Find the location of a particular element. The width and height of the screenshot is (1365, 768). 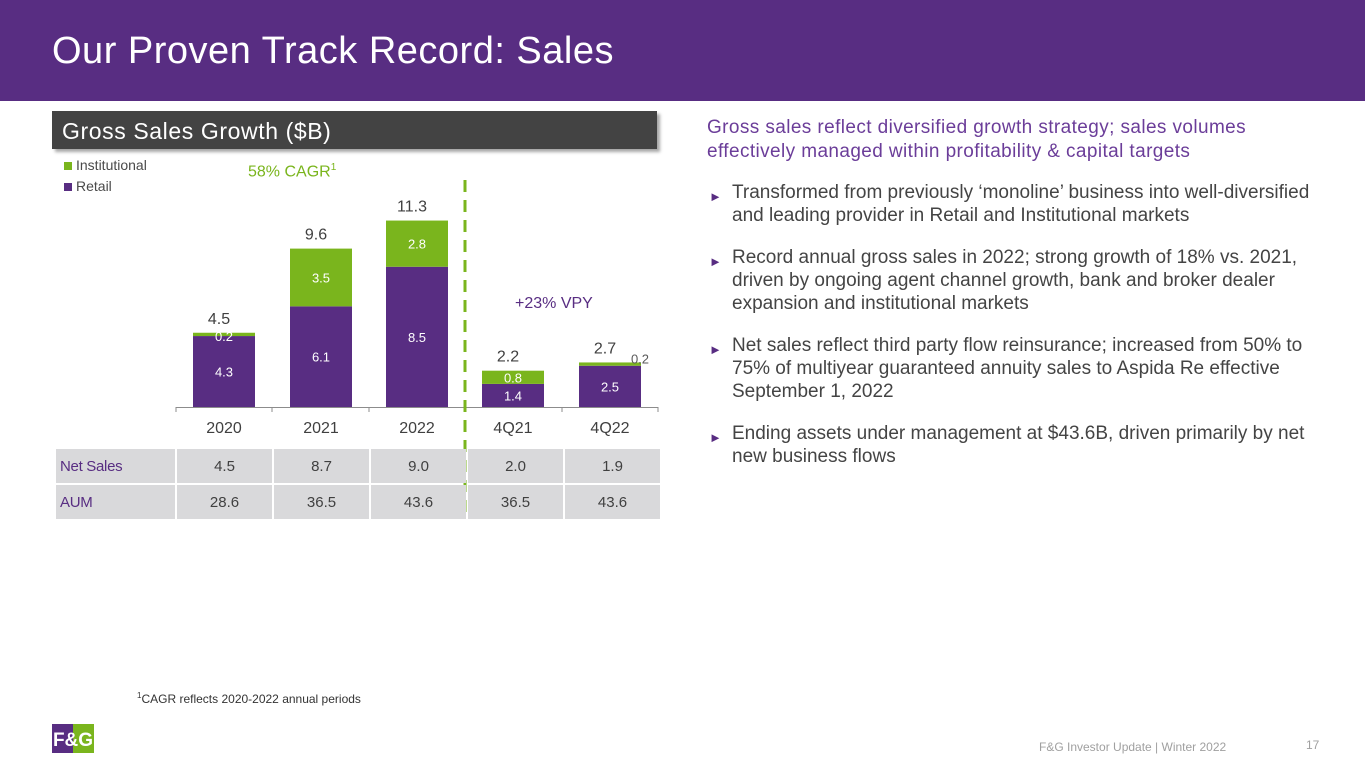

fg-logo: F&G is located at coordinates (73, 738).